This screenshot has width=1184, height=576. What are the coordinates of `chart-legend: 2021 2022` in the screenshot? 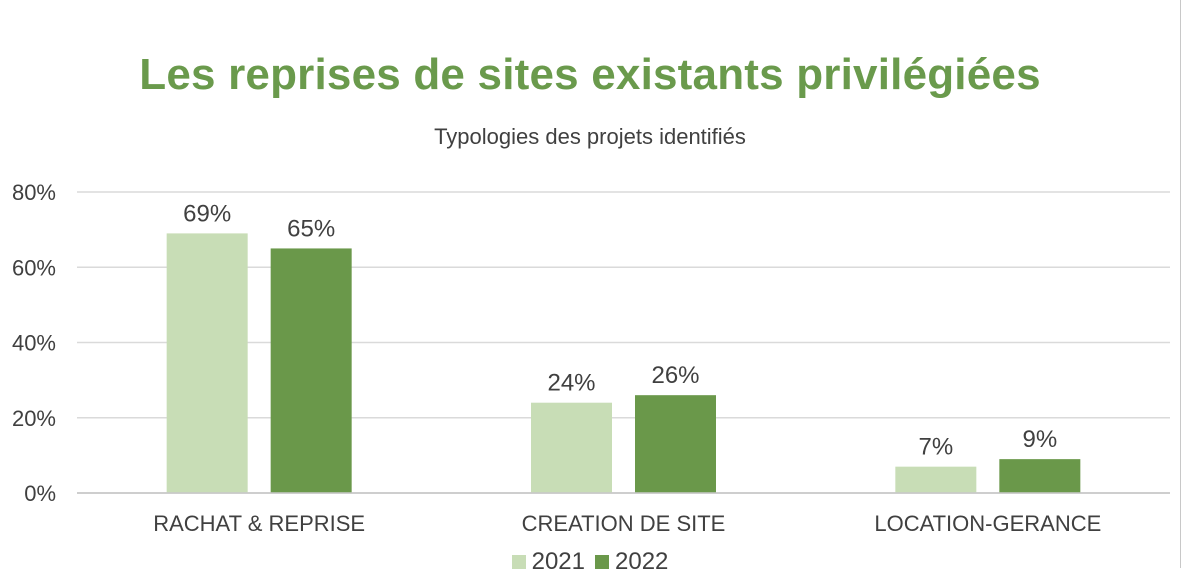 It's located at (590, 562).